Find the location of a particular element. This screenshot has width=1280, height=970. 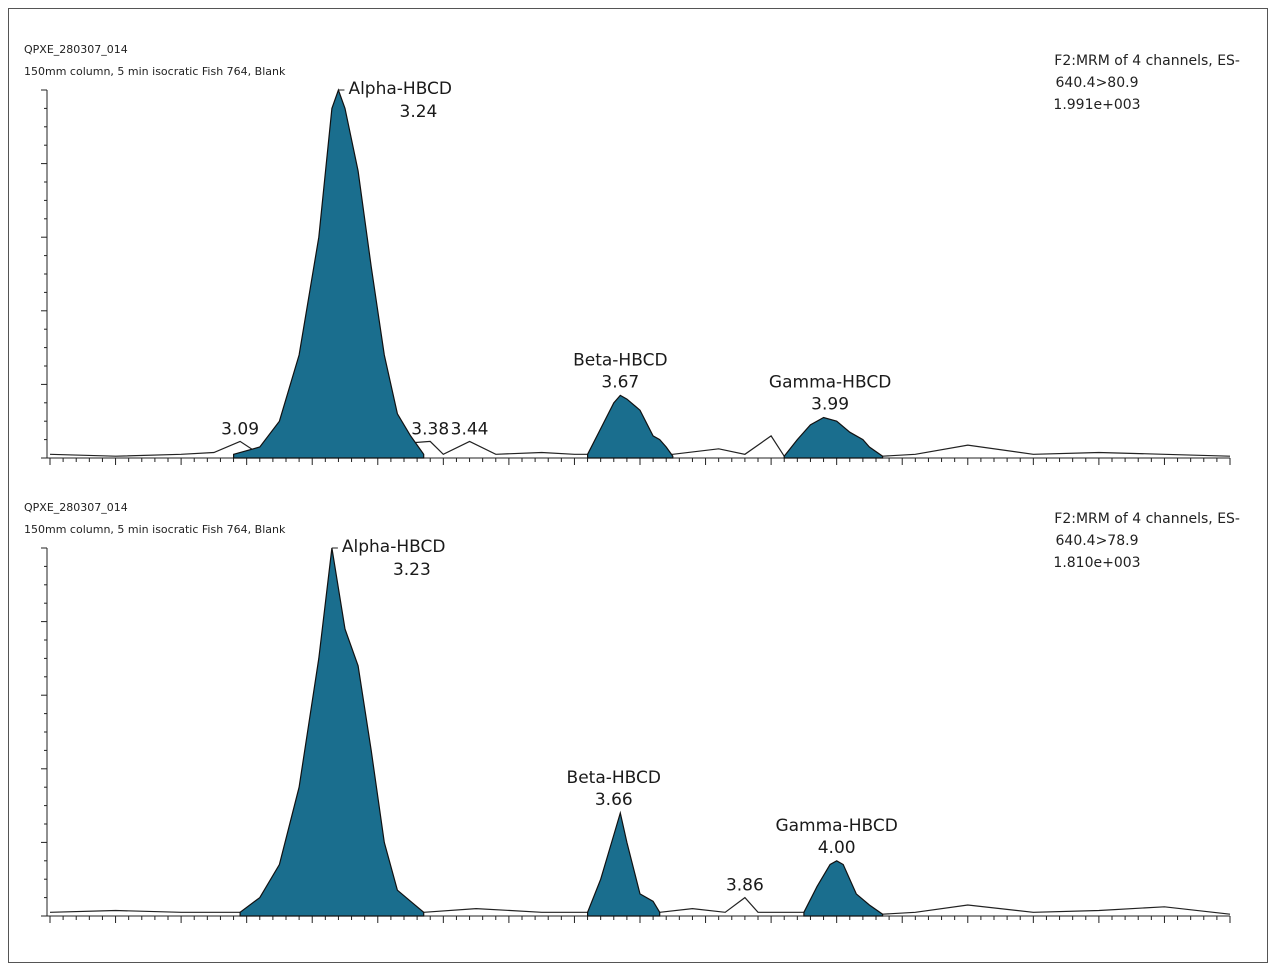

transition-info: 640.4>78.9 is located at coordinates (1097, 541).